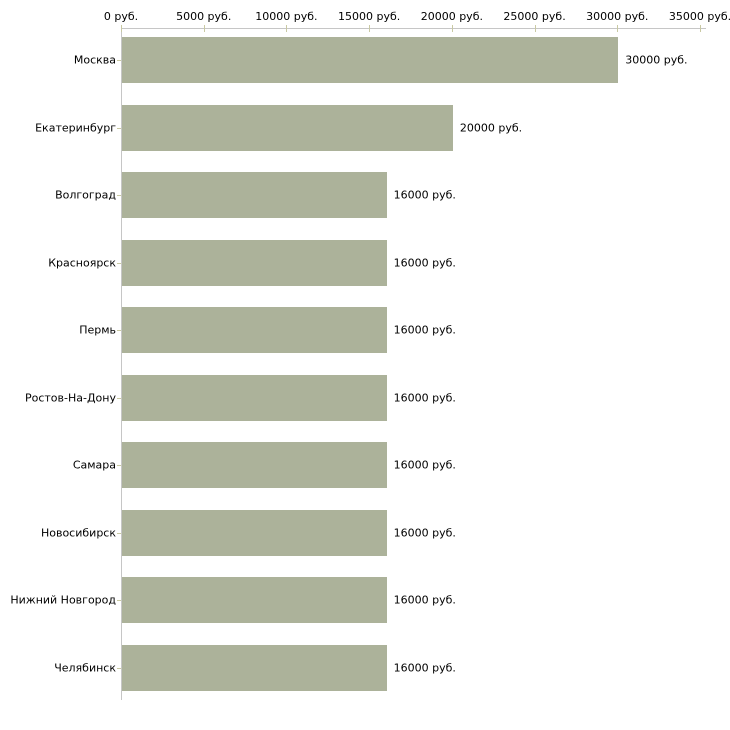 The image size is (730, 730). What do you see at coordinates (121, 16) in the screenshot?
I see `x-tick-label: 0 руб.` at bounding box center [121, 16].